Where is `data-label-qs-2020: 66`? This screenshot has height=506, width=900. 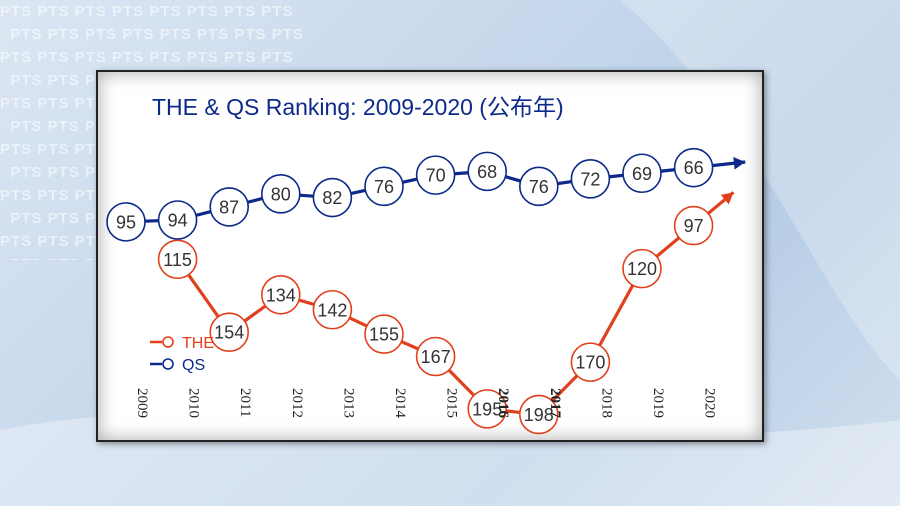 data-label-qs-2020: 66 is located at coordinates (694, 168).